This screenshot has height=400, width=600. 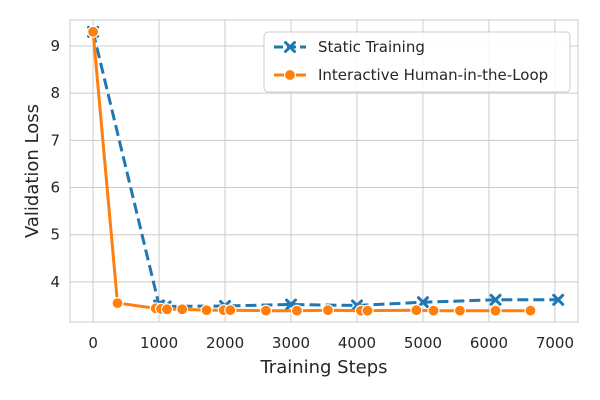 I want to click on legend-label: Interactive Human-in-the-Loop, so click(x=433, y=75).